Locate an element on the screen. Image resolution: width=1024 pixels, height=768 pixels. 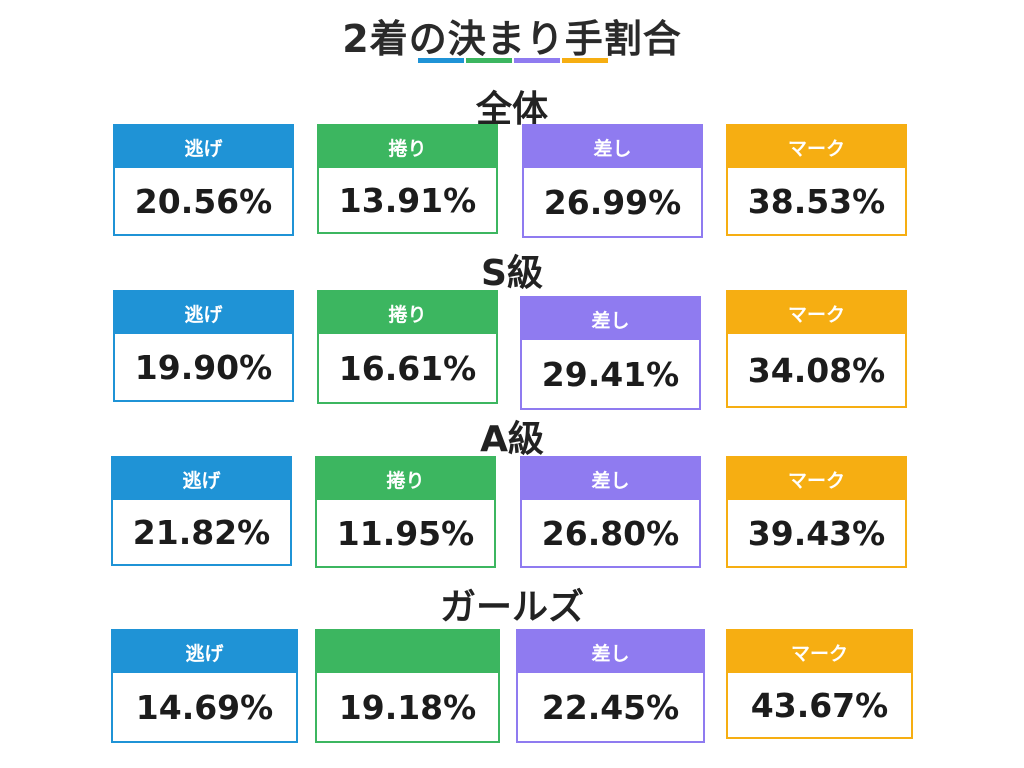
card-value: 22.45% is located at coordinates (610, 707).